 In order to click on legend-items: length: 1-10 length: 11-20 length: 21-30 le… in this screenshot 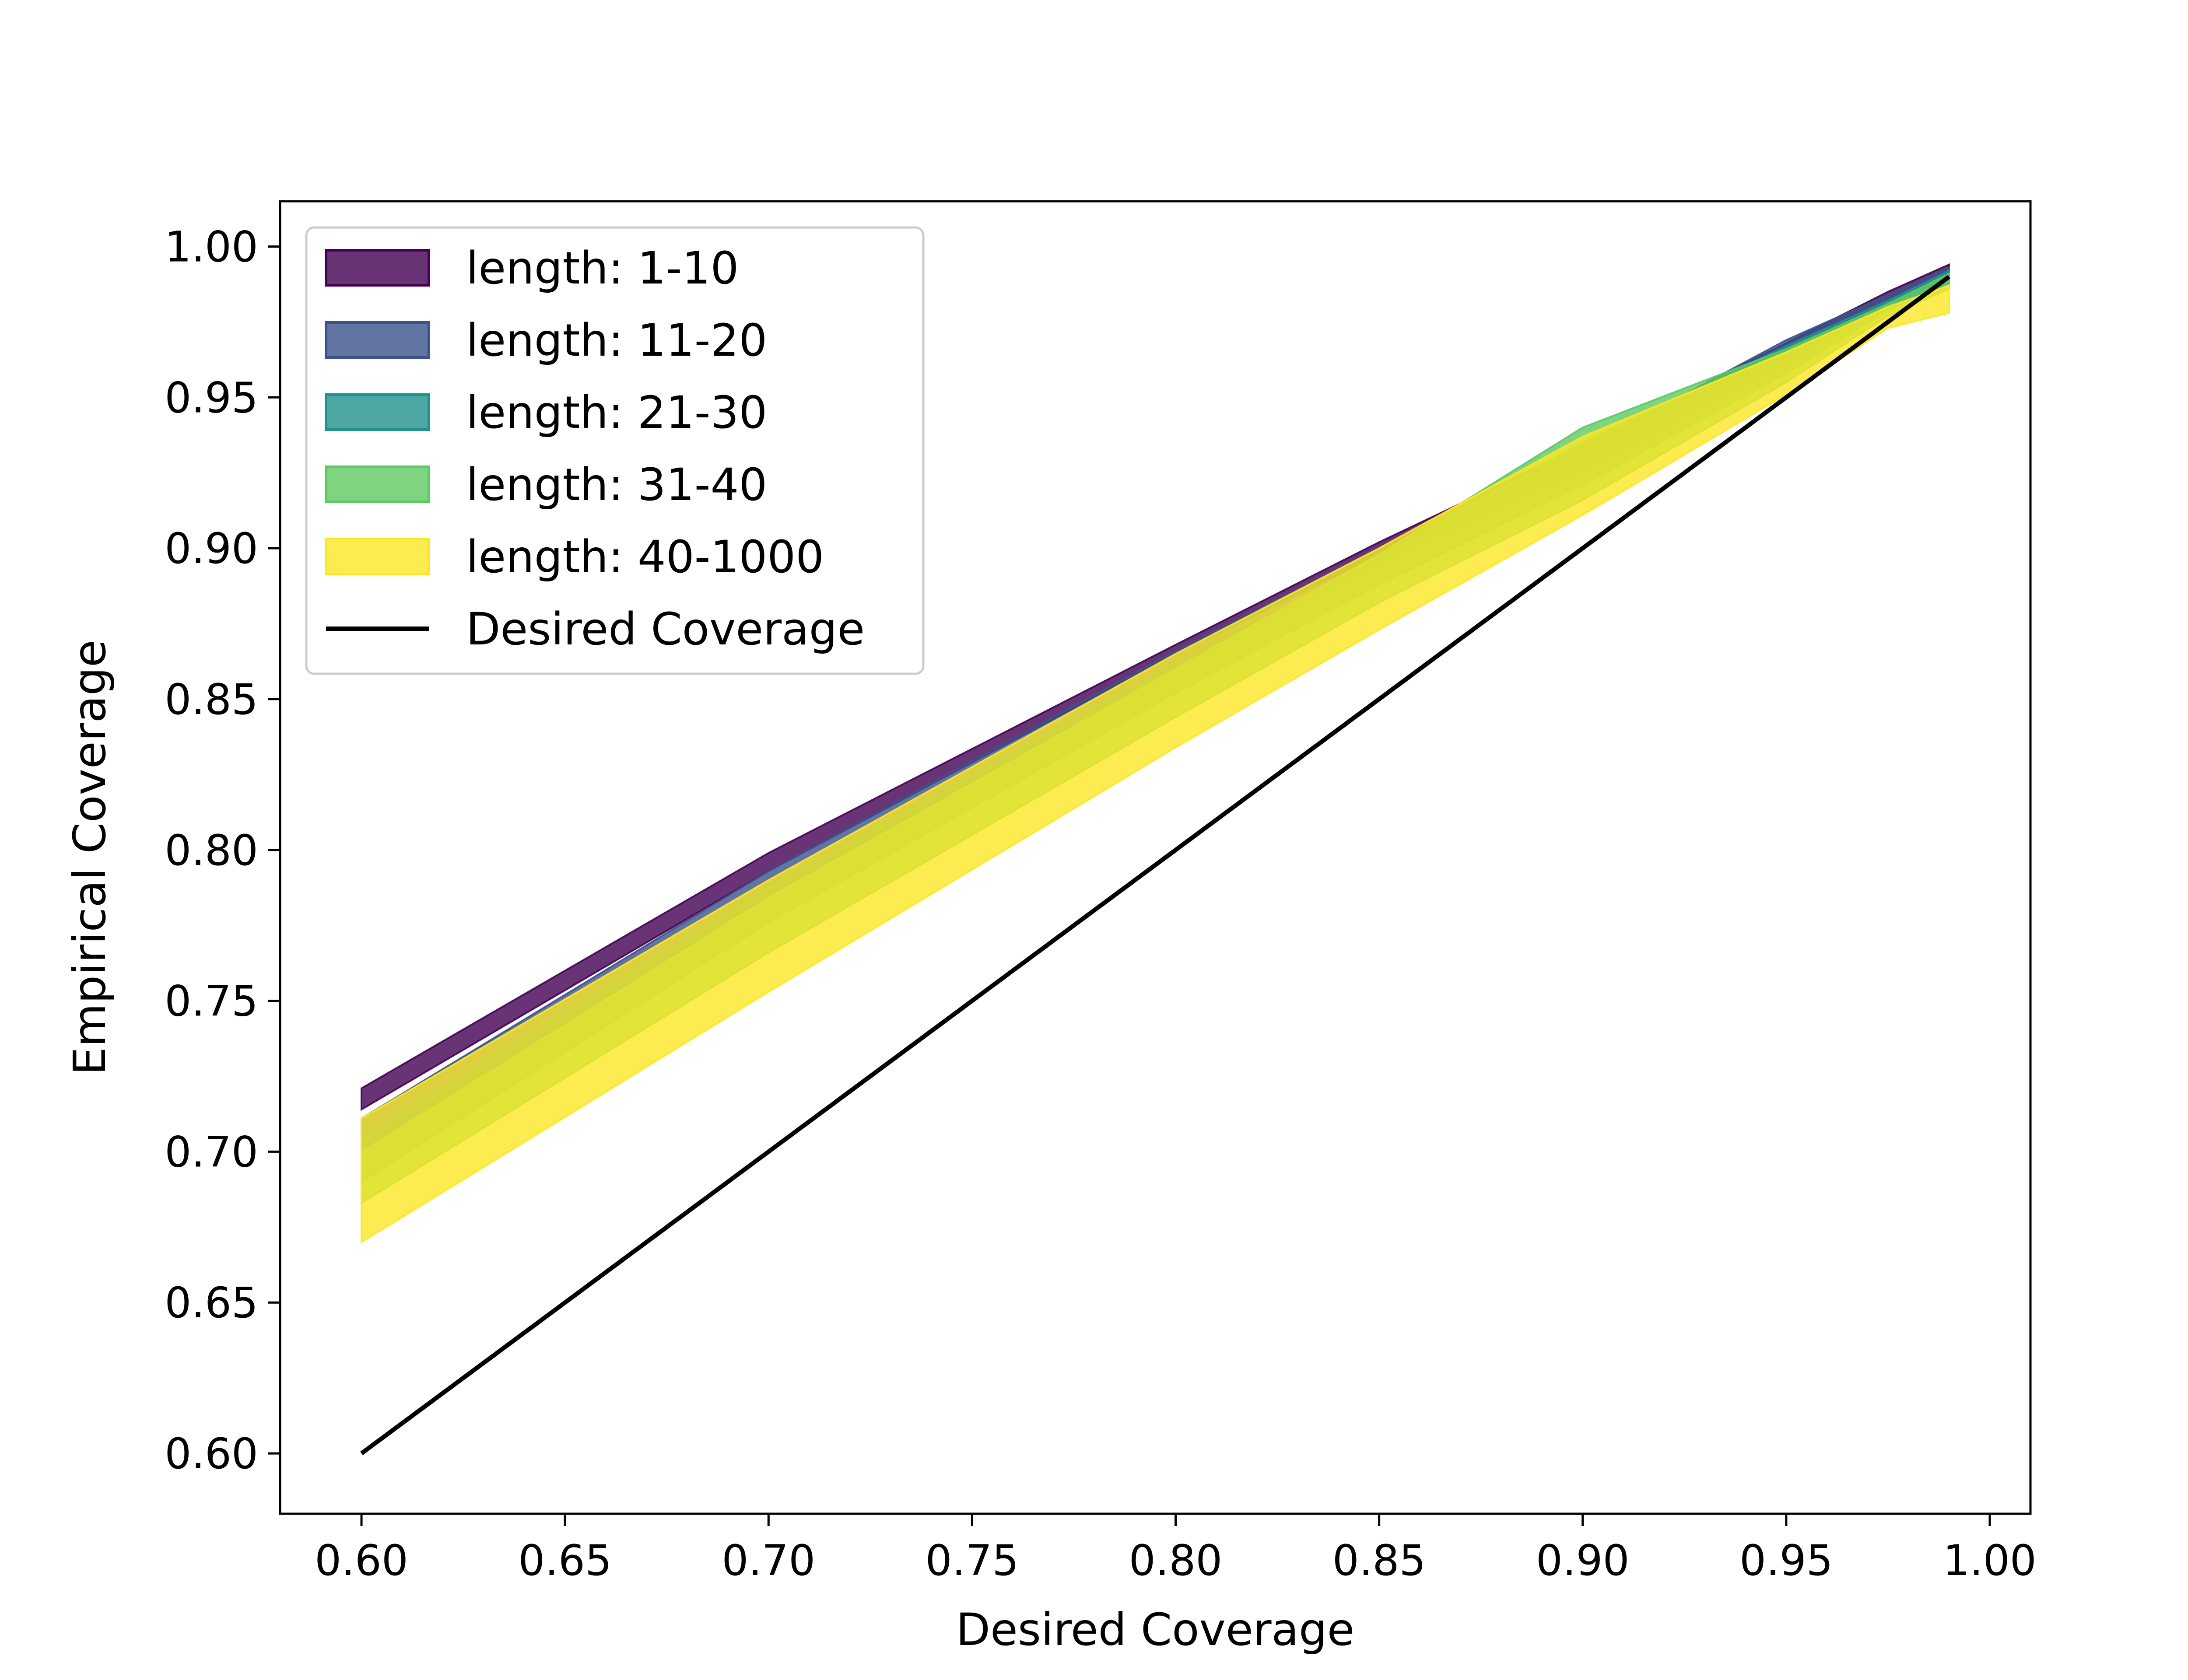, I will do `click(595, 448)`.